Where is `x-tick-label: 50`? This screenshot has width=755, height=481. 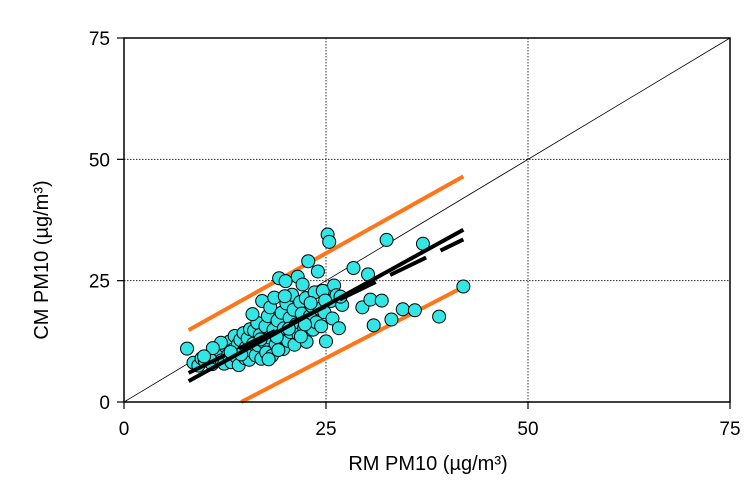 x-tick-label: 50 is located at coordinates (527, 429).